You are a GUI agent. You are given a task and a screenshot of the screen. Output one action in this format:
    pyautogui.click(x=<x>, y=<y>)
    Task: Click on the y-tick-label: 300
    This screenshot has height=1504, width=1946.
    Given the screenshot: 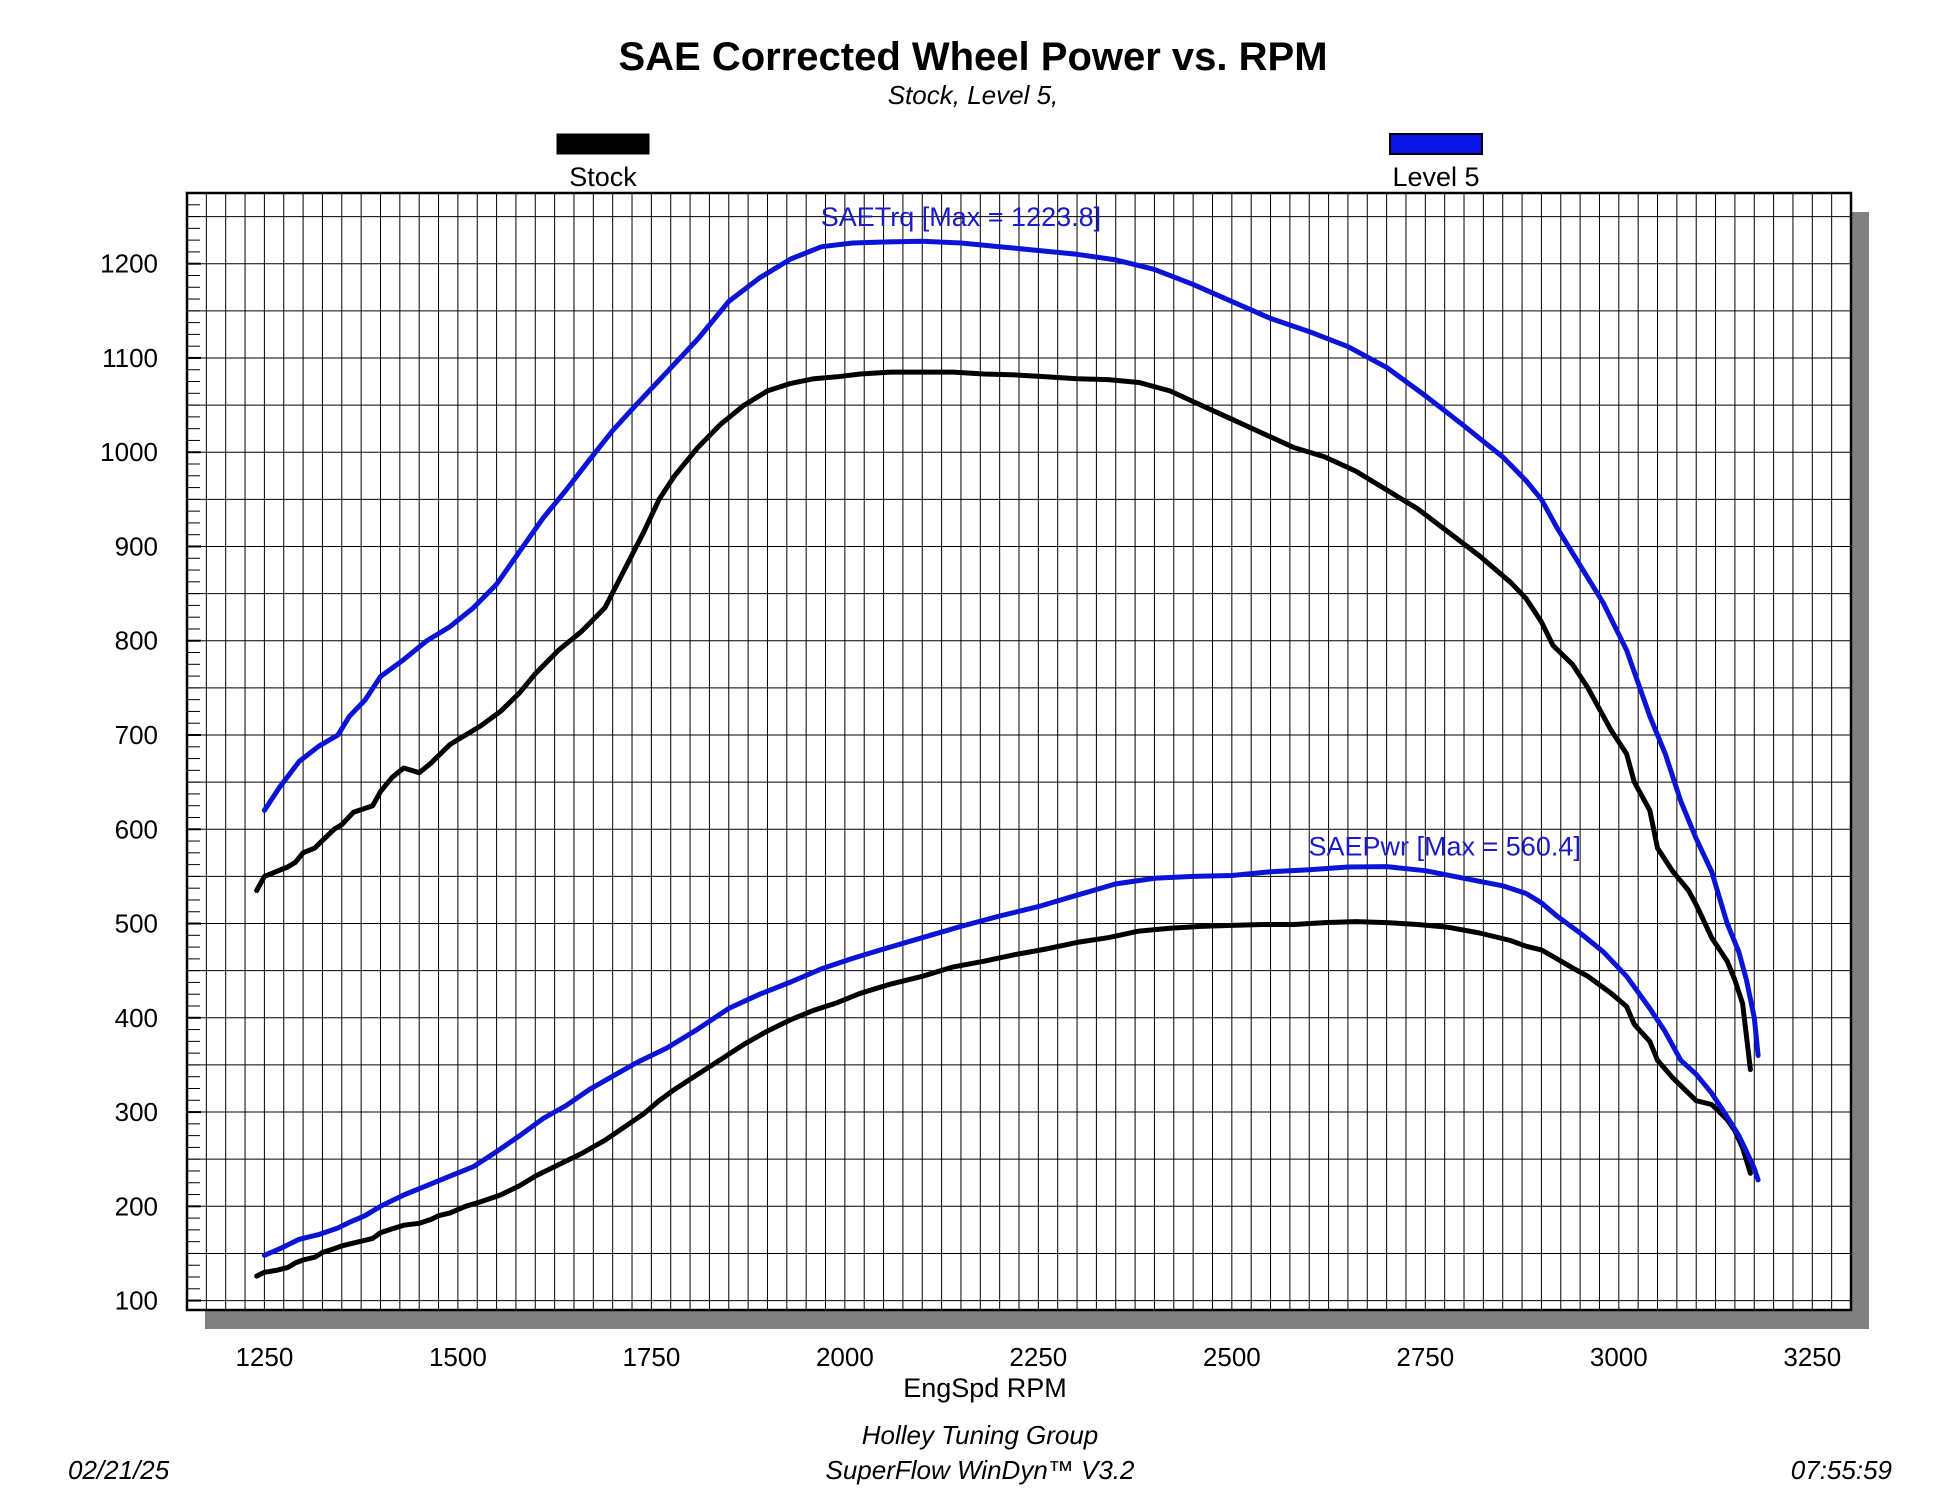 What is the action you would take?
    pyautogui.click(x=136, y=1112)
    